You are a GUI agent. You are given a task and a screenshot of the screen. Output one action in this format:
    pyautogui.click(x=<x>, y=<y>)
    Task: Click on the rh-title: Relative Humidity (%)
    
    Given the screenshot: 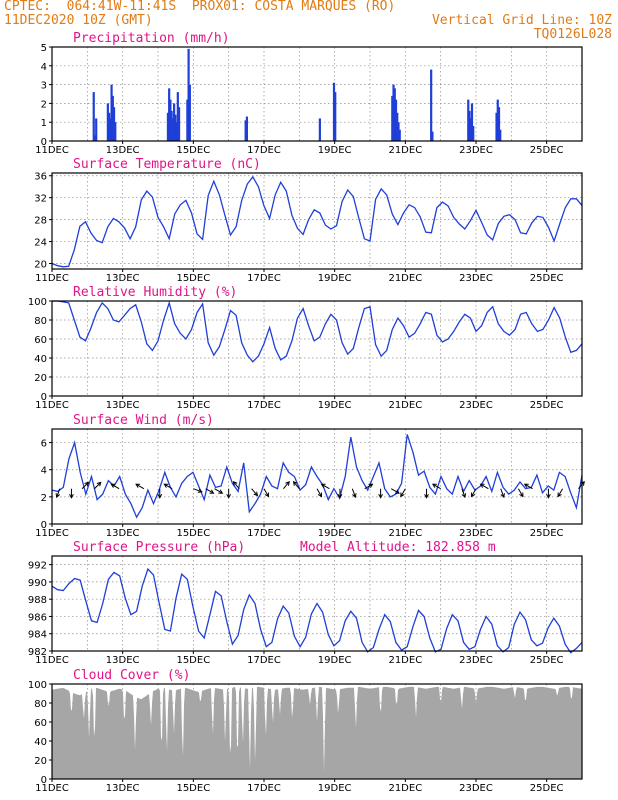 What is the action you would take?
    pyautogui.click(x=155, y=292)
    